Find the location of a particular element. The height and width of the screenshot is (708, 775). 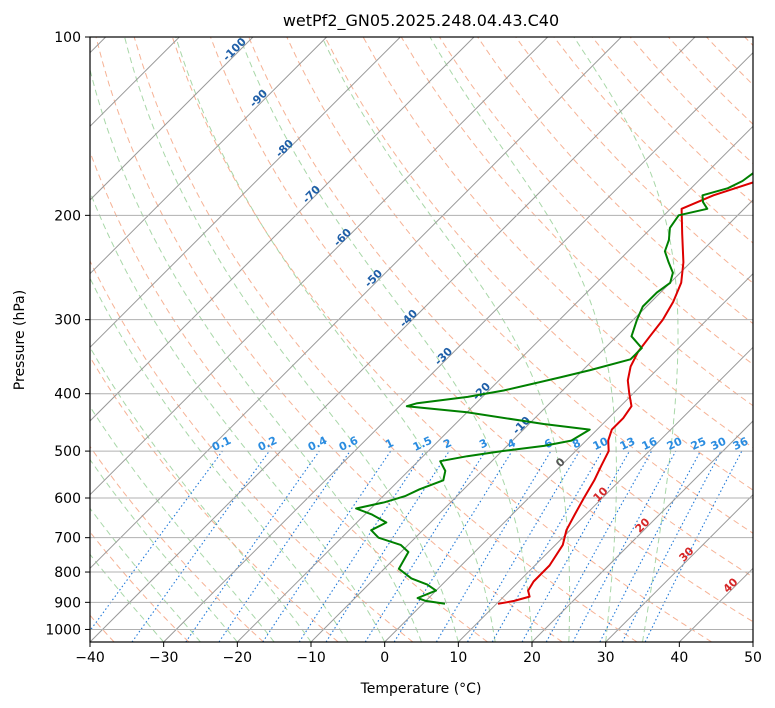

x-tick-label: −30 is located at coordinates (164, 658).